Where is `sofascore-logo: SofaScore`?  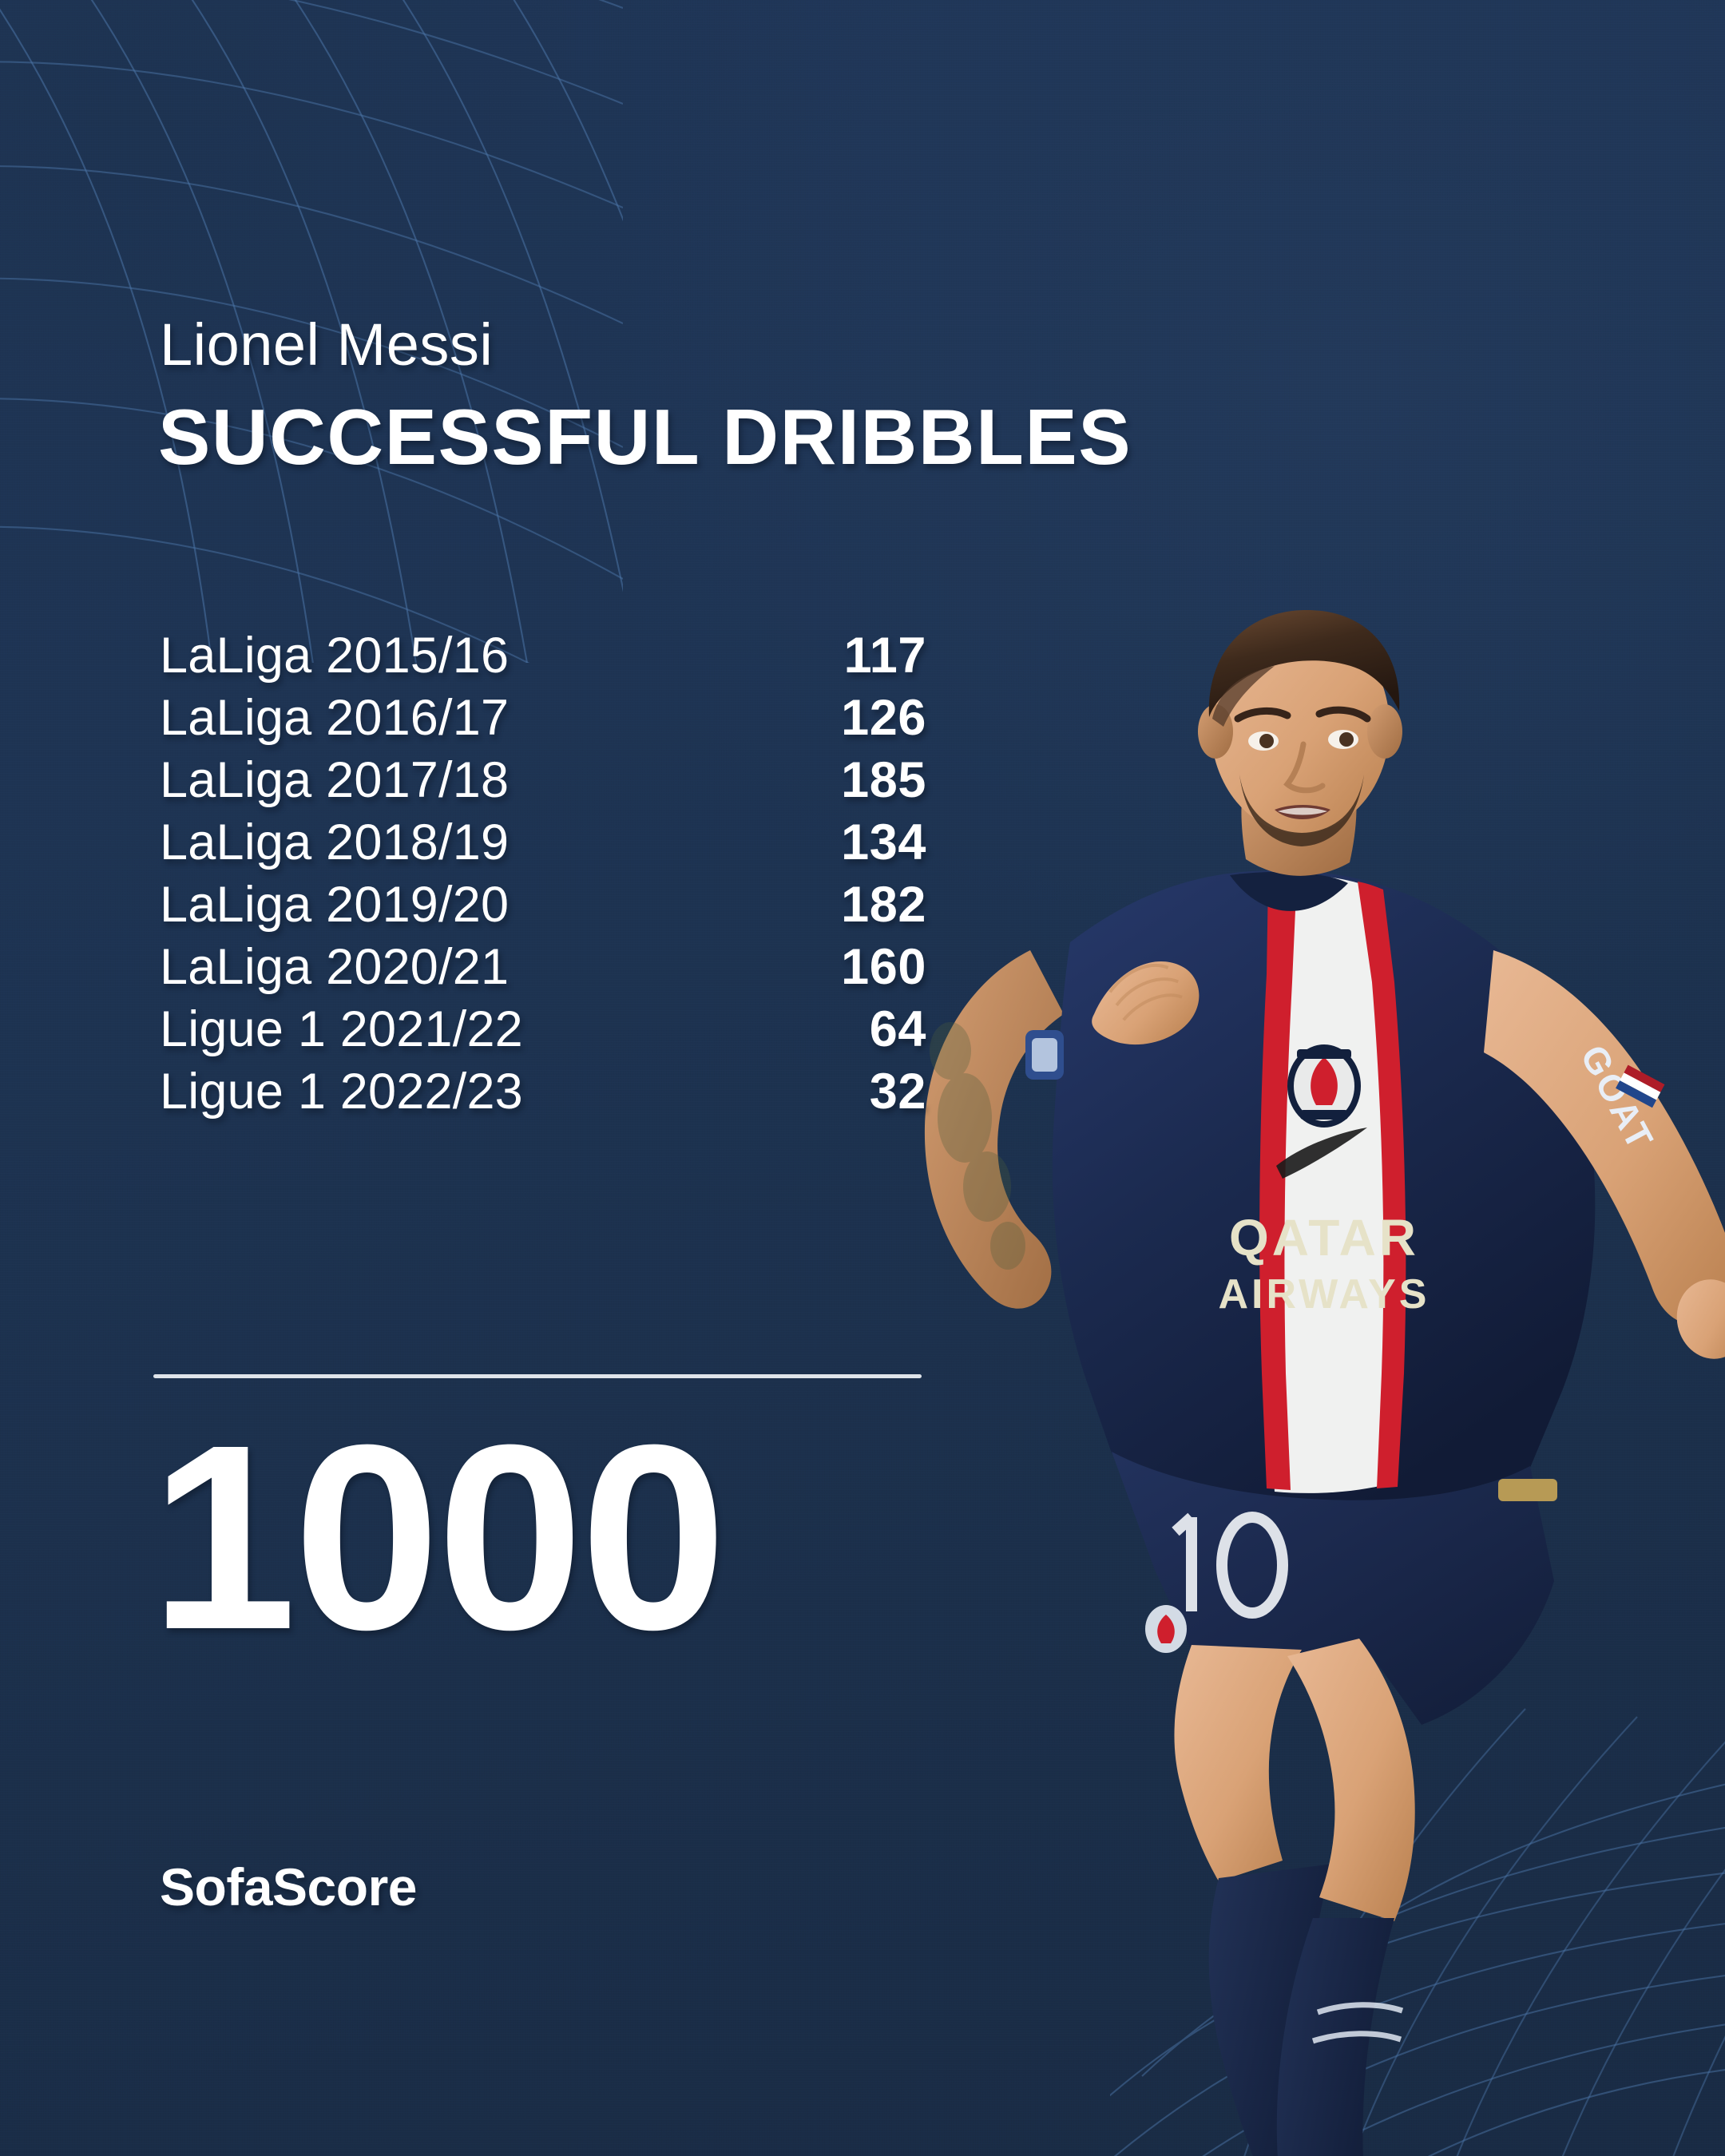 sofascore-logo: SofaScore is located at coordinates (289, 1886).